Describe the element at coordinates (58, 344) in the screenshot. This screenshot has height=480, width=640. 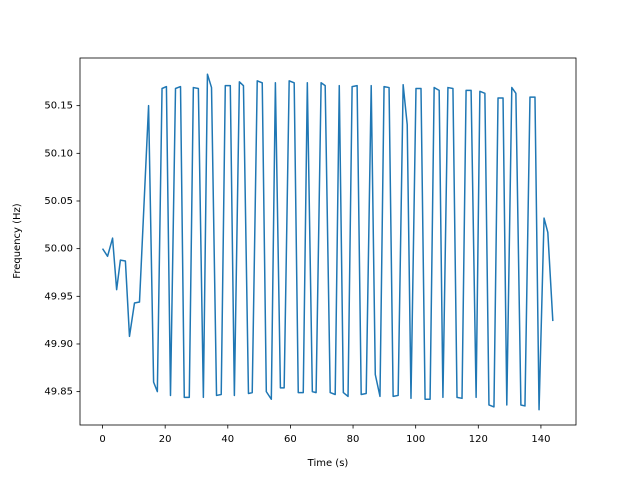
I see `y-tick-label: 49.90` at that location.